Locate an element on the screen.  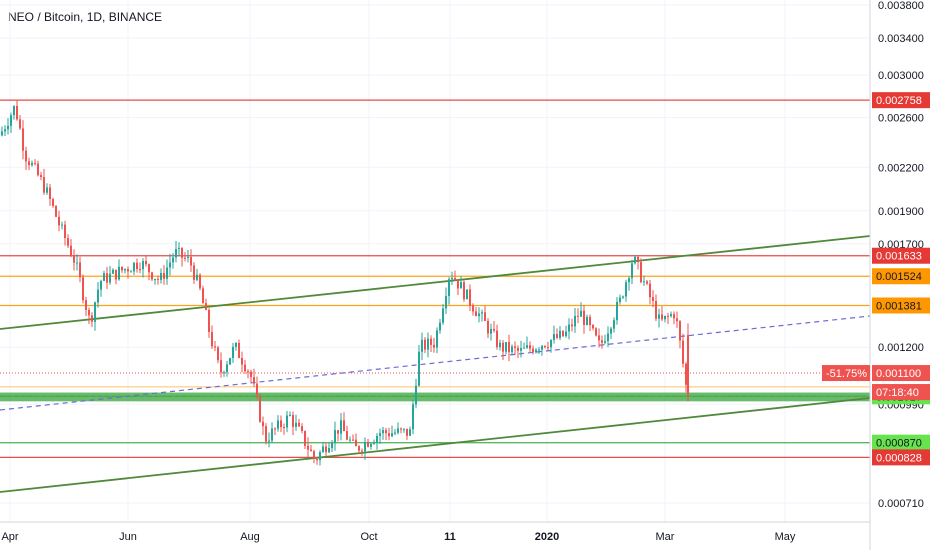
last-price-tag-text: 0.001100 is located at coordinates (898, 374).